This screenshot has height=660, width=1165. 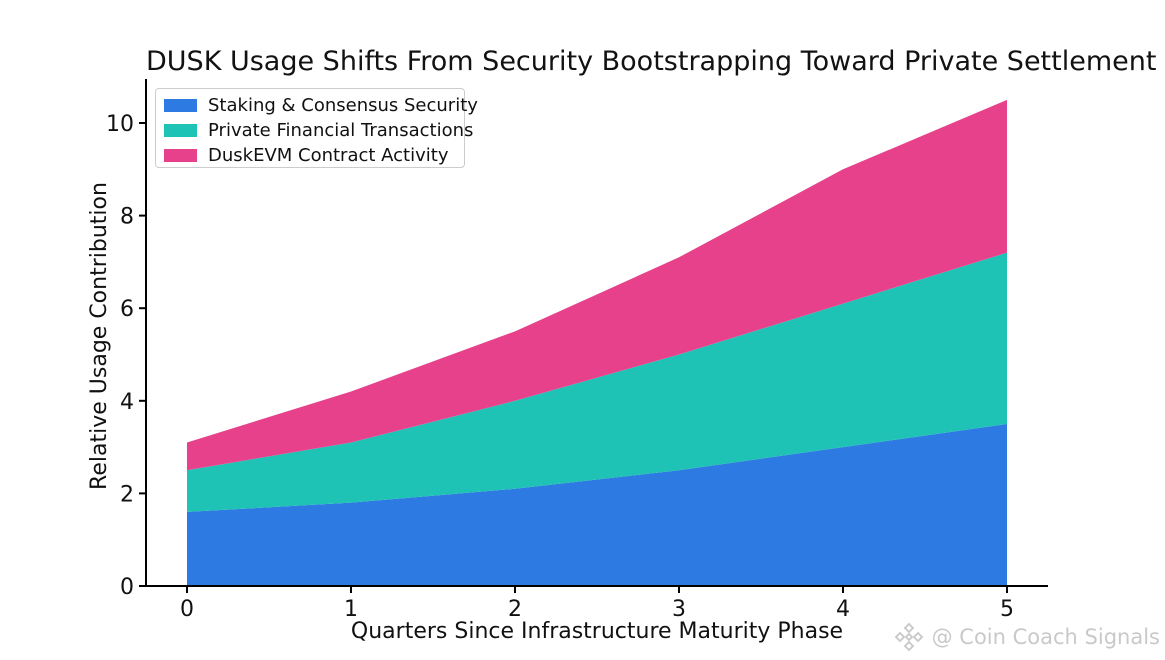 I want to click on x-tick-label: 5, so click(x=1007, y=609).